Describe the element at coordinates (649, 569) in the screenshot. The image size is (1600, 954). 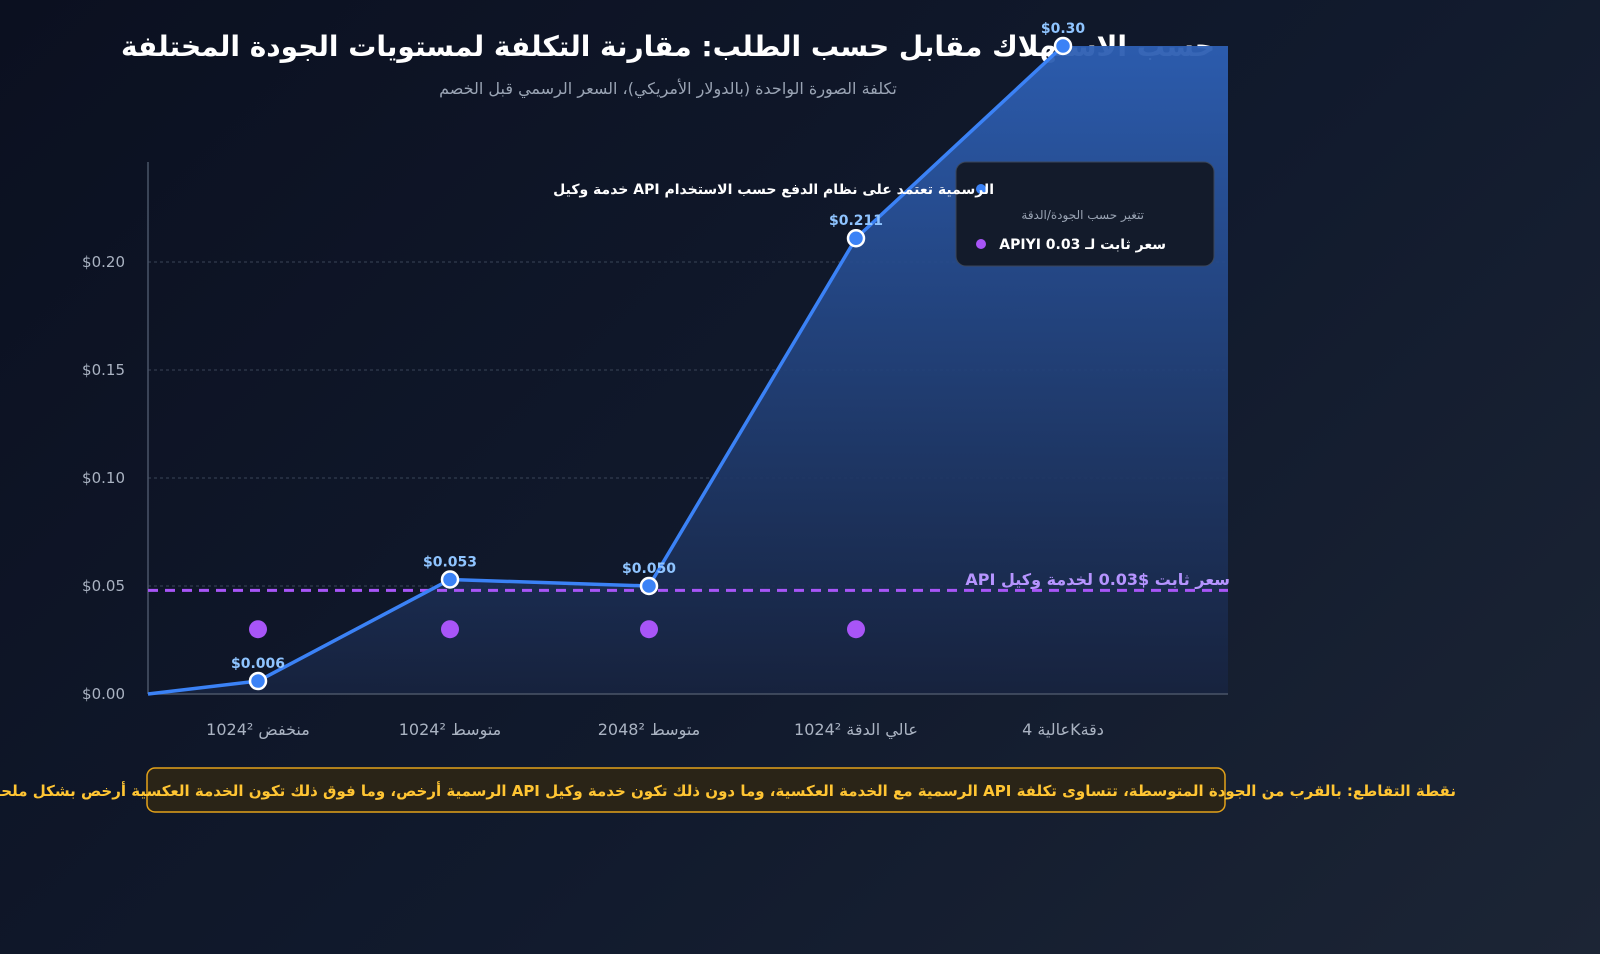
I see `official-data-label: $0.050` at that location.